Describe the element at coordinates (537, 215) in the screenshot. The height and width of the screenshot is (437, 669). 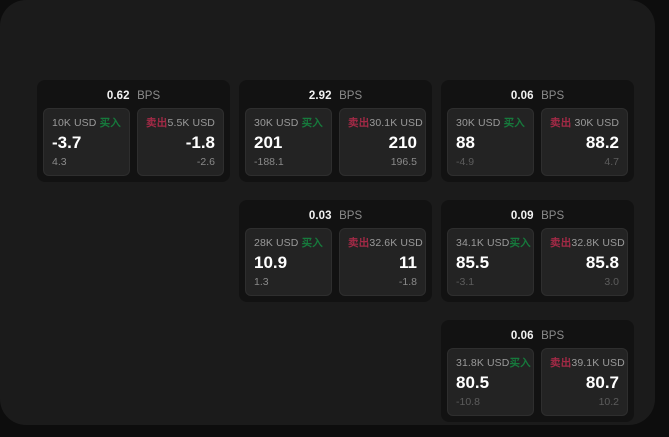
I see `card-header: 0.09 BPS` at that location.